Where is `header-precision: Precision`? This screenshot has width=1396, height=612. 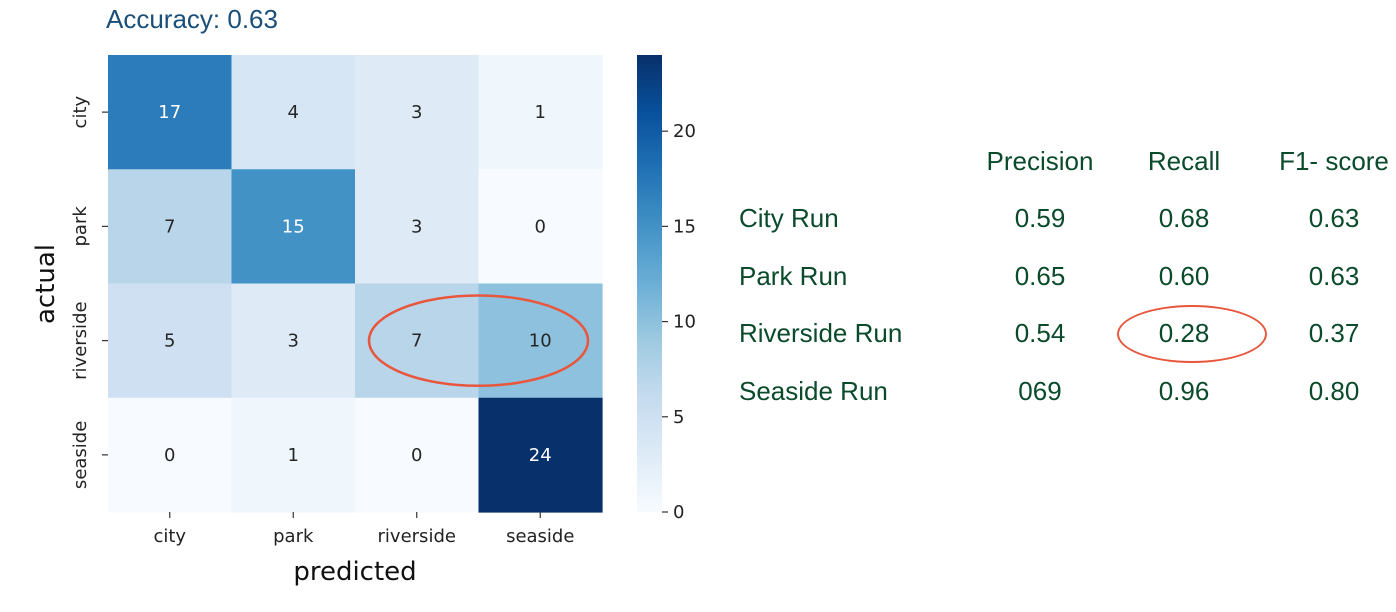
header-precision: Precision is located at coordinates (1040, 161).